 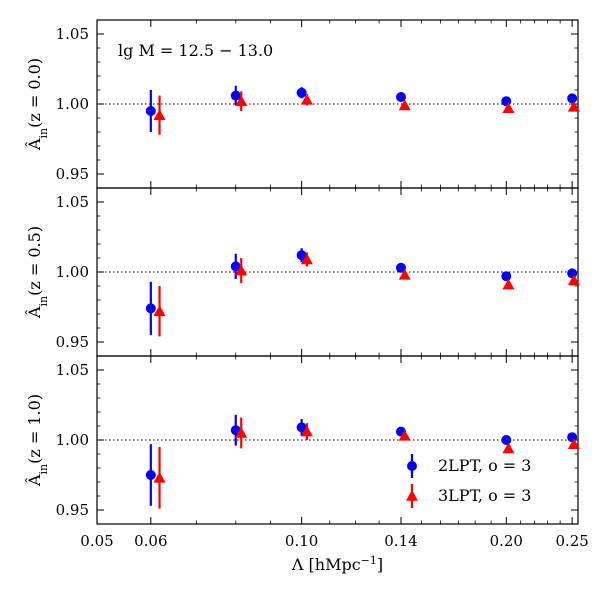 What do you see at coordinates (96, 541) in the screenshot?
I see `x-tick-label: 0.05` at bounding box center [96, 541].